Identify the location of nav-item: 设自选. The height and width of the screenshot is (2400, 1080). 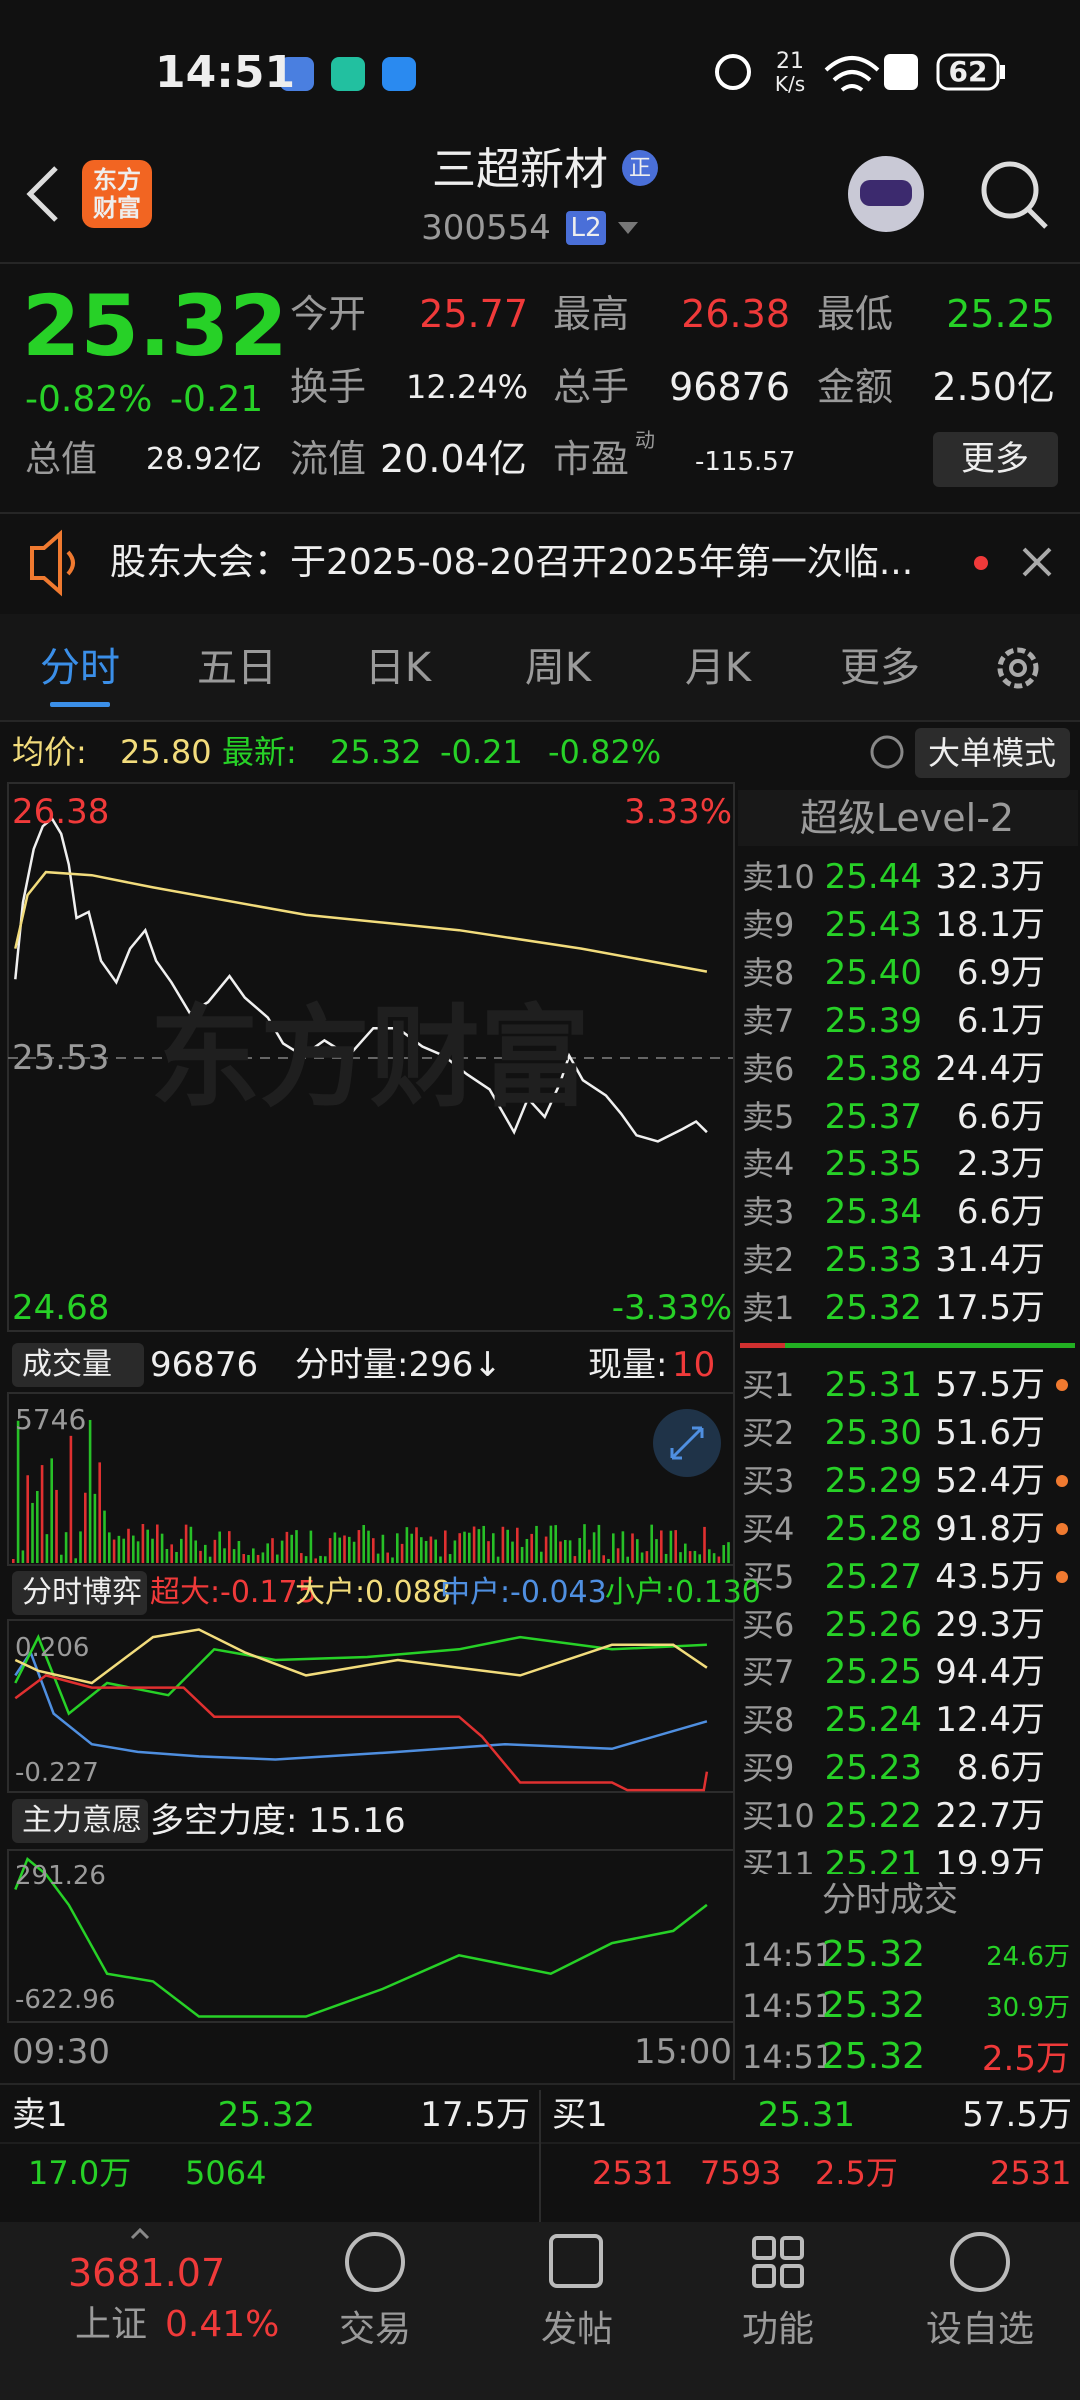
(980, 2329).